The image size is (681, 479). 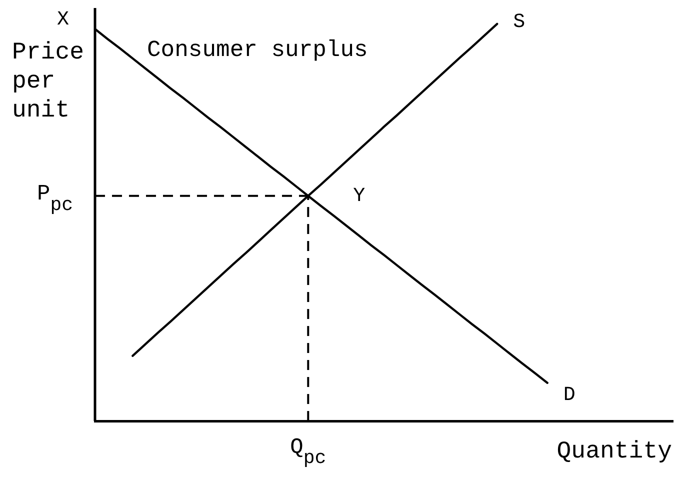 I want to click on annotation: Consumer surplus, so click(x=257, y=50).